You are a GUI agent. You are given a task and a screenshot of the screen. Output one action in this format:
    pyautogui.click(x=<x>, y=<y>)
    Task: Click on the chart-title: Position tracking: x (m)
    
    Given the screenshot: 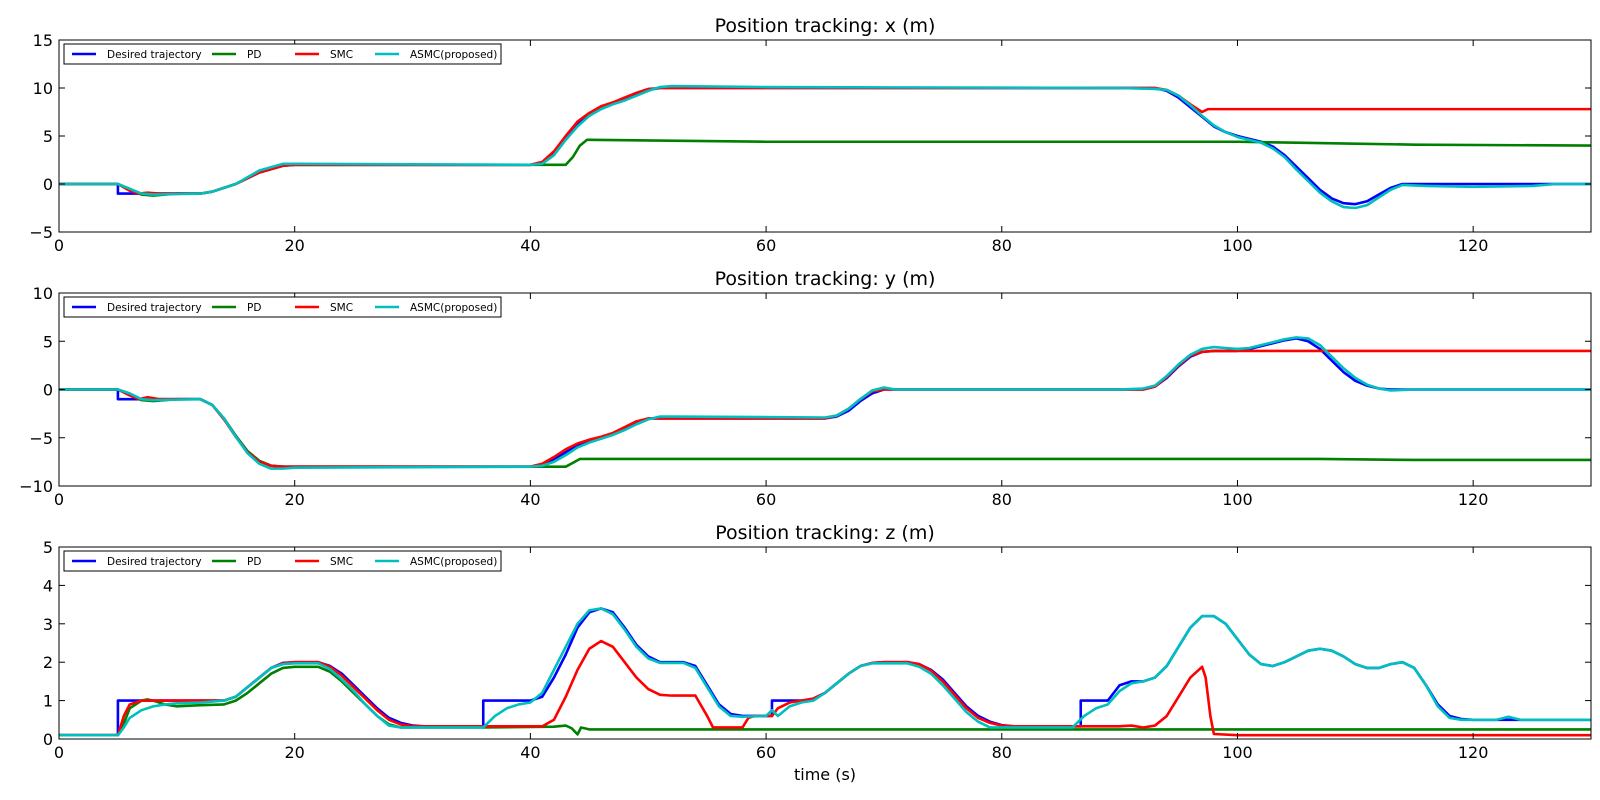 What is the action you would take?
    pyautogui.click(x=825, y=26)
    